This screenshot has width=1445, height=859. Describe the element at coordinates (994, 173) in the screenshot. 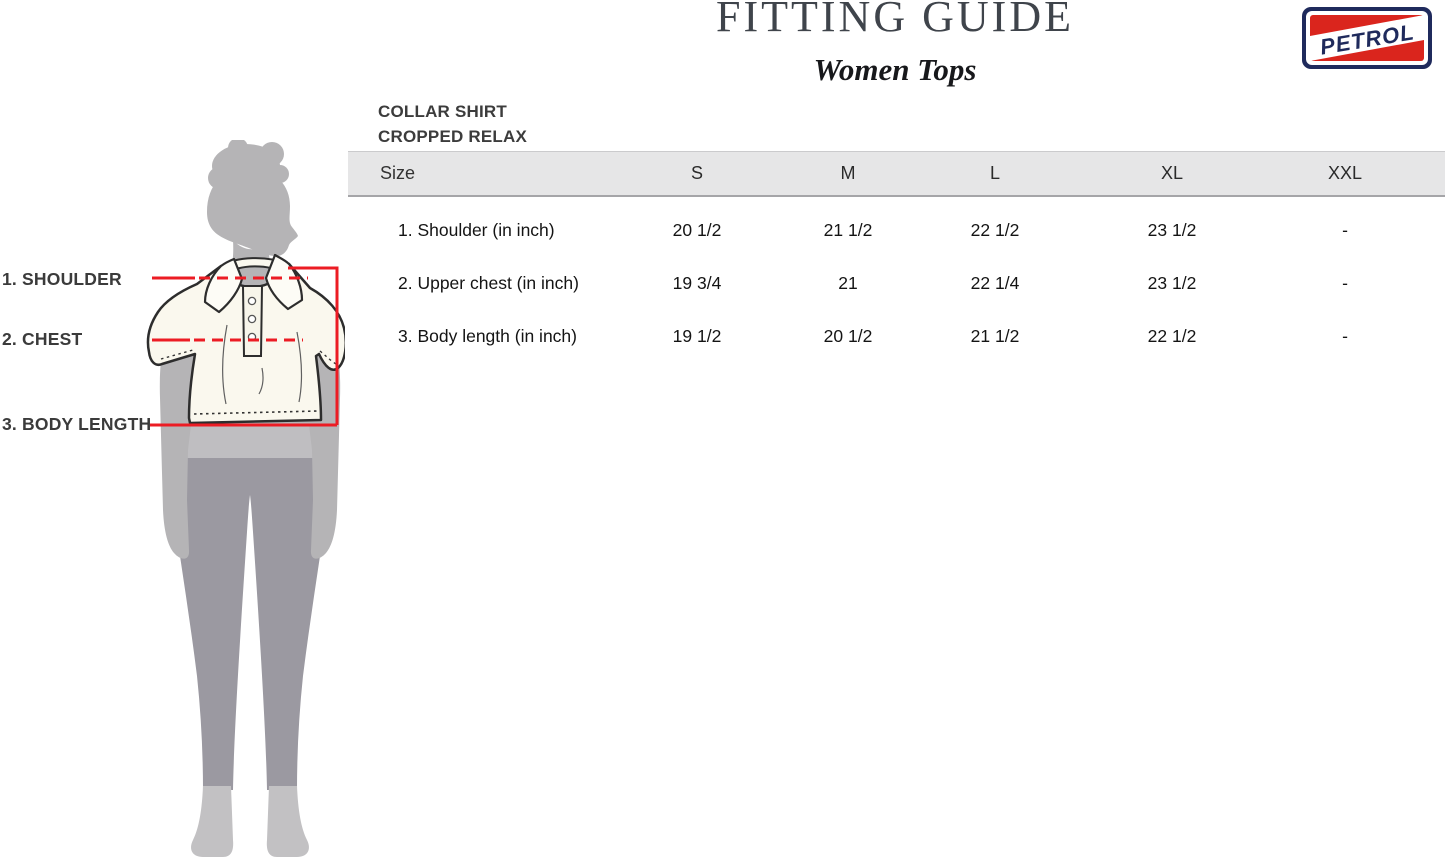

I see `column-header-l: L` at that location.